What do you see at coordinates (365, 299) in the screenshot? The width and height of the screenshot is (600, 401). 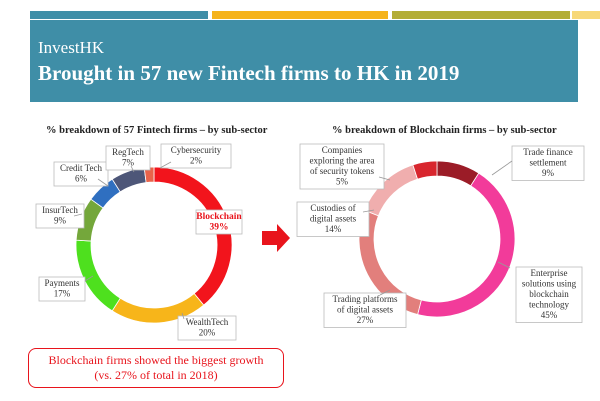 I see `blockchain-label-text: Trading platforms` at bounding box center [365, 299].